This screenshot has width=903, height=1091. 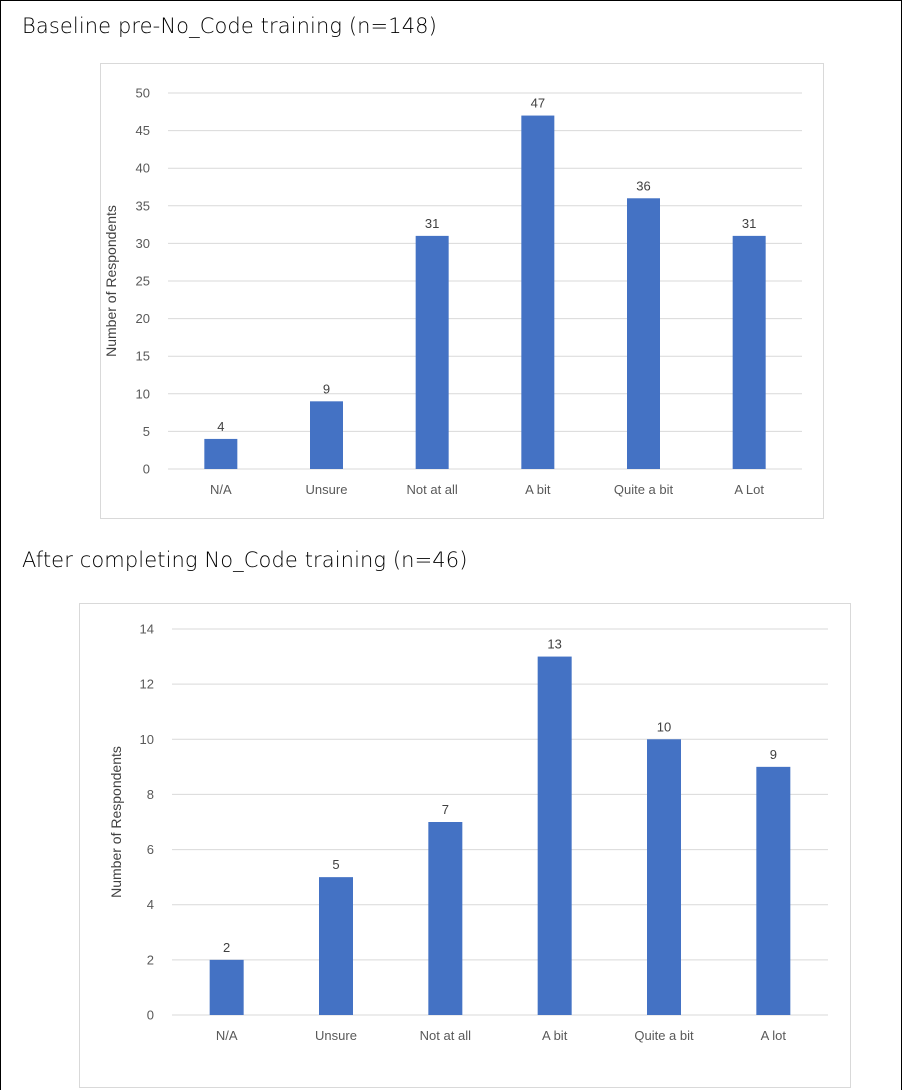 What do you see at coordinates (146, 431) in the screenshot?
I see `y-tick-label: 5` at bounding box center [146, 431].